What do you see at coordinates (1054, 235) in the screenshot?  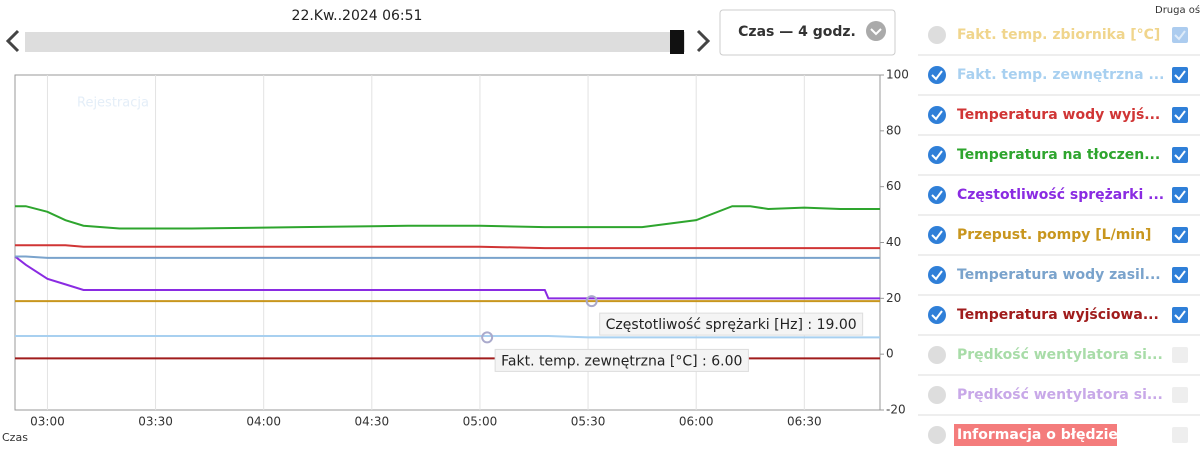 I see `legend-label: Przepust. pompy [L/min]` at bounding box center [1054, 235].